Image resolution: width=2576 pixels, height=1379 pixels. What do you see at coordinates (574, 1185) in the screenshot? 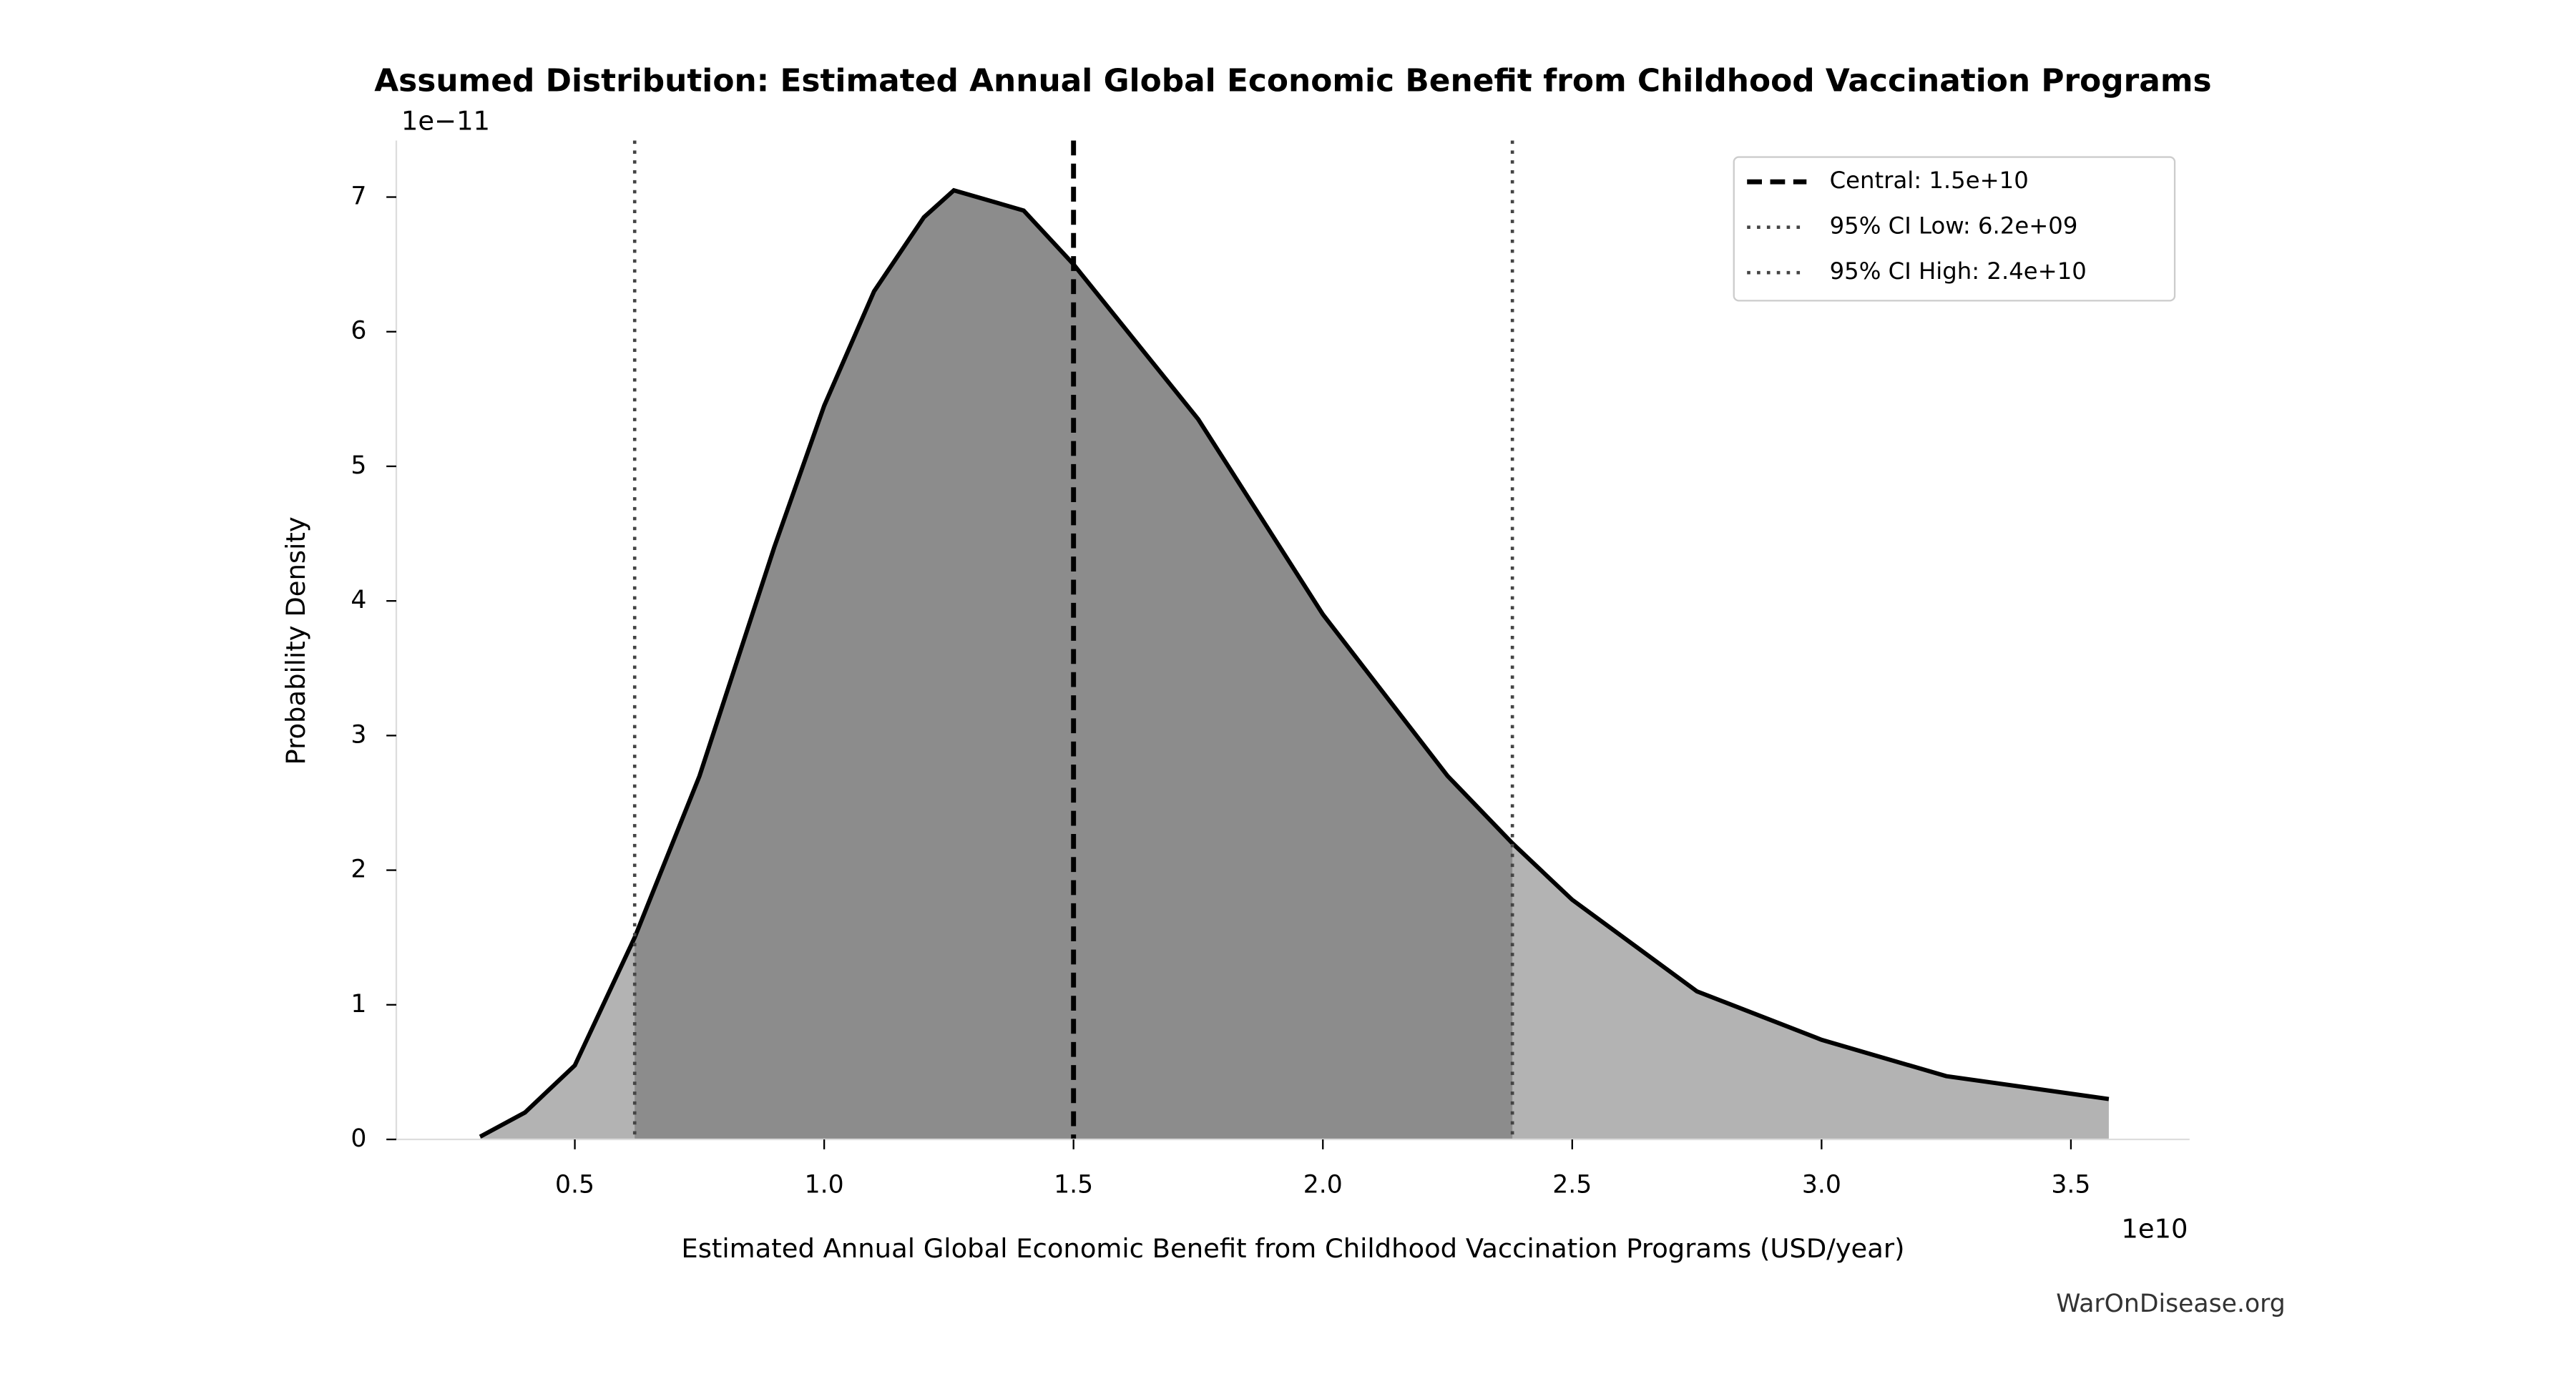
I see `x-tick-label: 0.5` at bounding box center [574, 1185].